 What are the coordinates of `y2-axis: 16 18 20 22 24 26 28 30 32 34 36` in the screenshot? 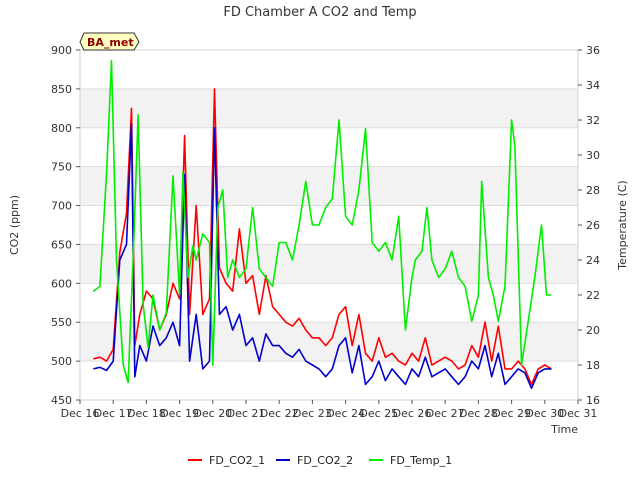 It's located at (589, 225).